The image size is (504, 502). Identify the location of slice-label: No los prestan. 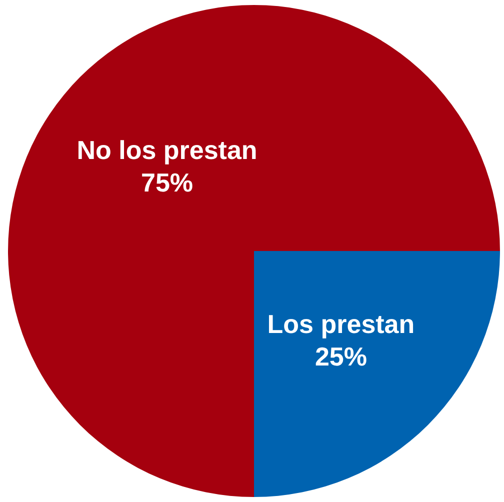
(167, 149).